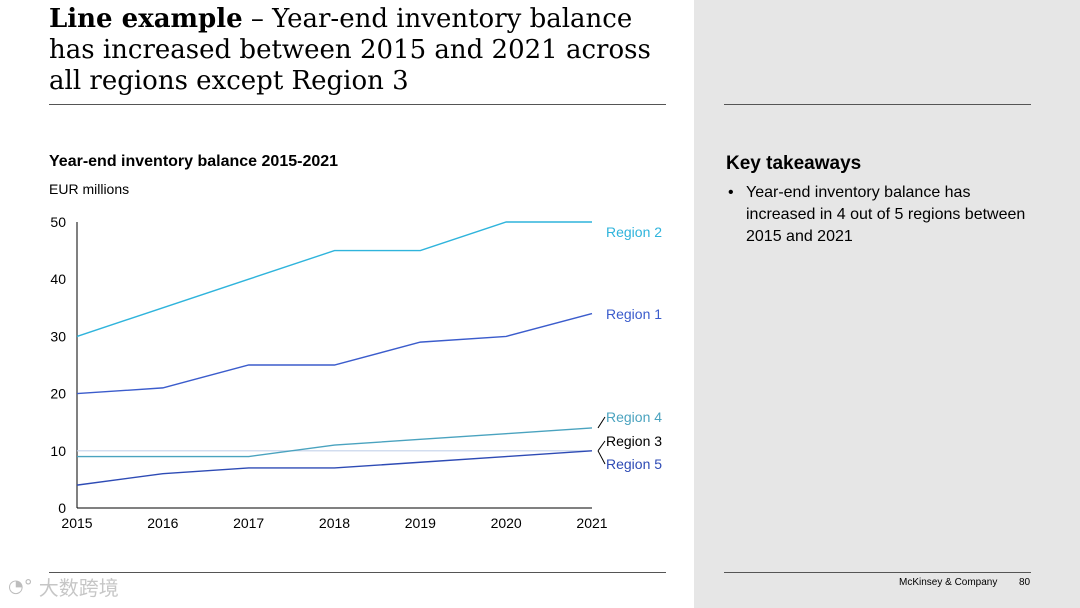 The width and height of the screenshot is (1080, 608). What do you see at coordinates (58, 279) in the screenshot?
I see `y-tick-label: 40` at bounding box center [58, 279].